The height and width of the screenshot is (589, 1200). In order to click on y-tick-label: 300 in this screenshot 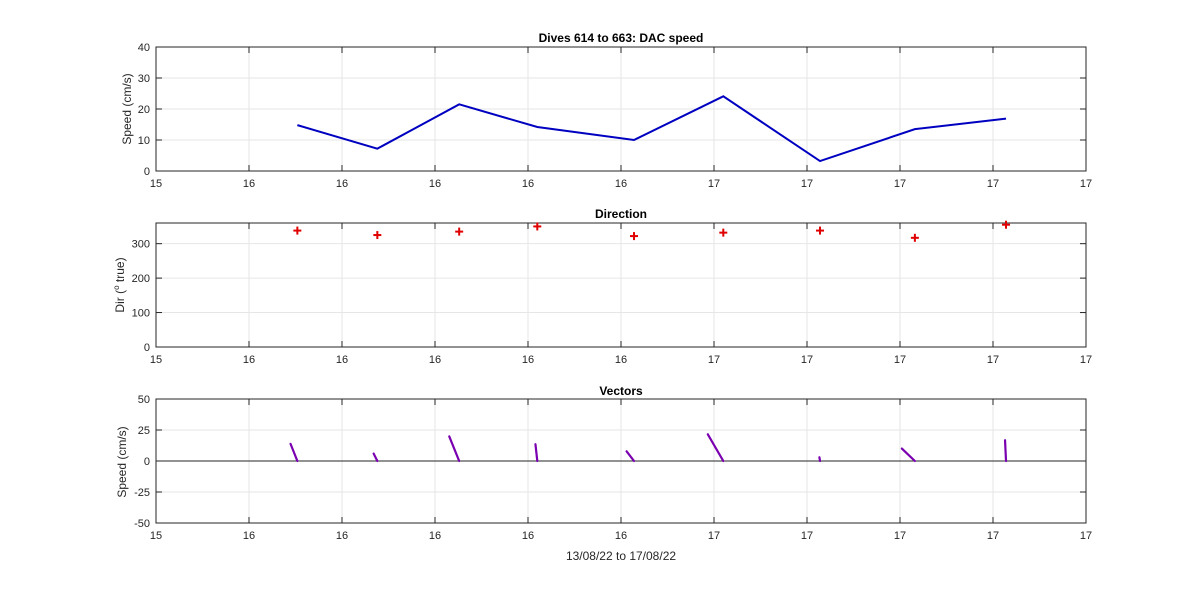, I will do `click(141, 245)`.